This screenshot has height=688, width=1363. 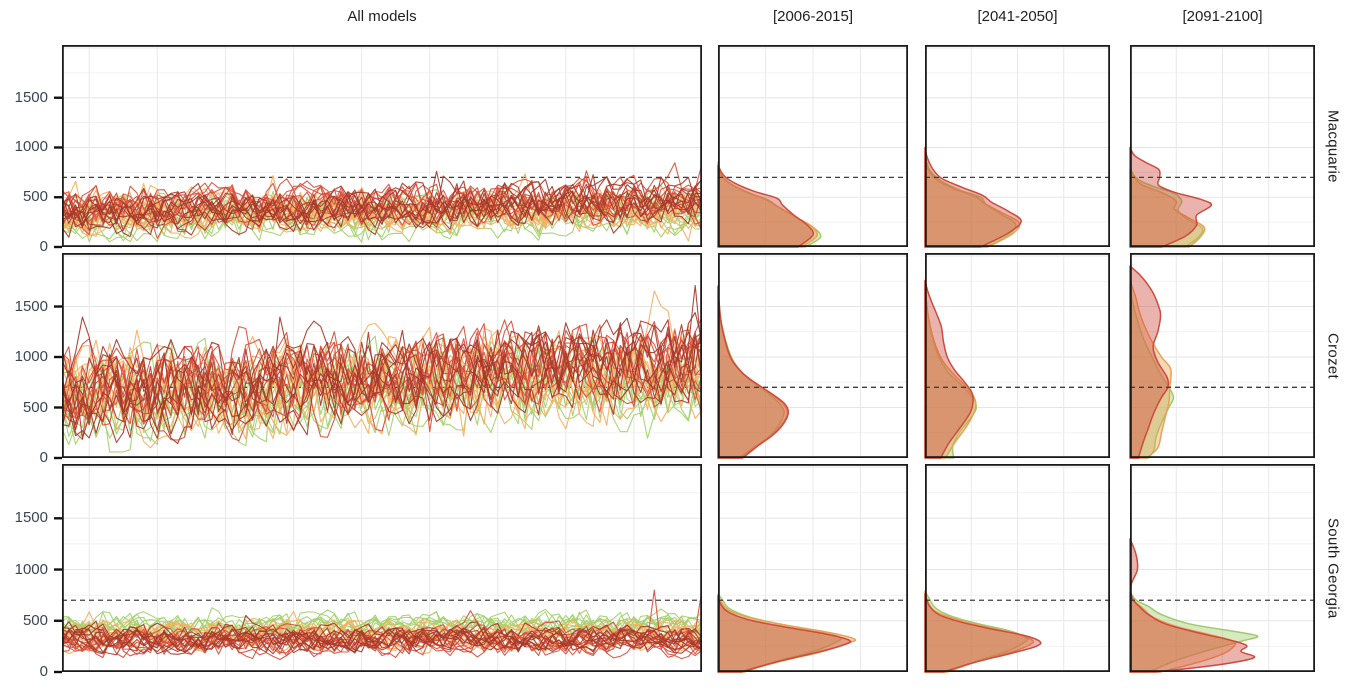 What do you see at coordinates (1333, 146) in the screenshot?
I see `row-label-macquarie: Macquarie` at bounding box center [1333, 146].